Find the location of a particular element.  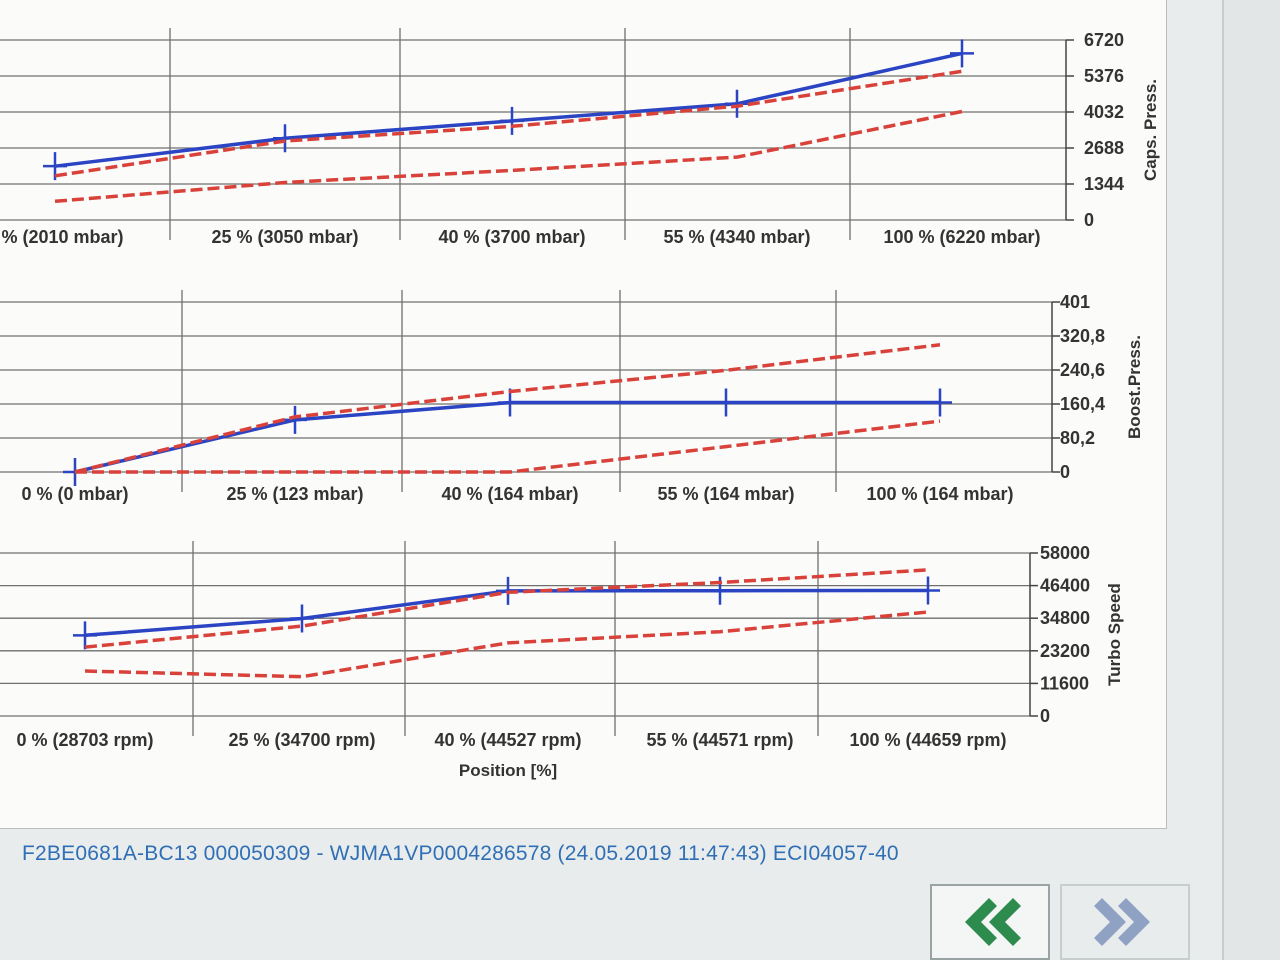

y-tick-label: 5376 is located at coordinates (1104, 76).